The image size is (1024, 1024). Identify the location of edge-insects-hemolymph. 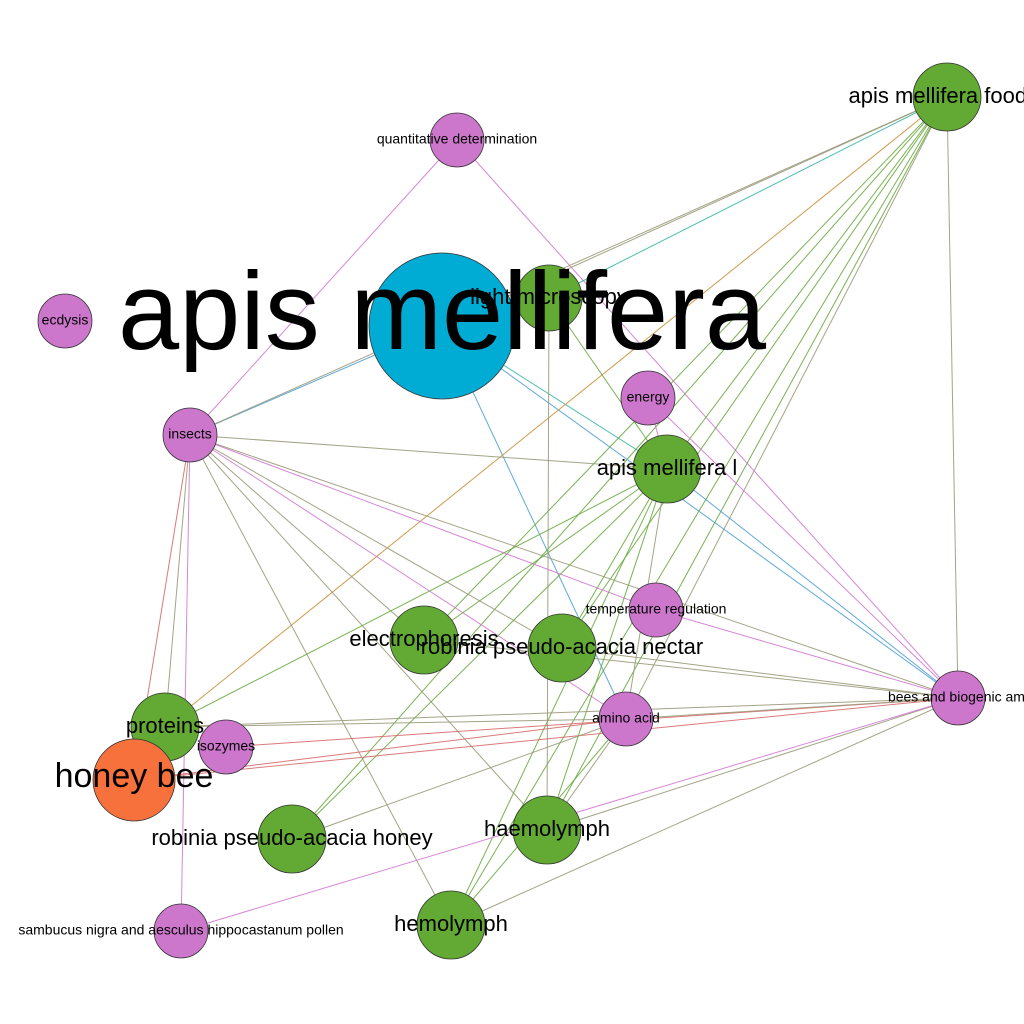
(320, 680).